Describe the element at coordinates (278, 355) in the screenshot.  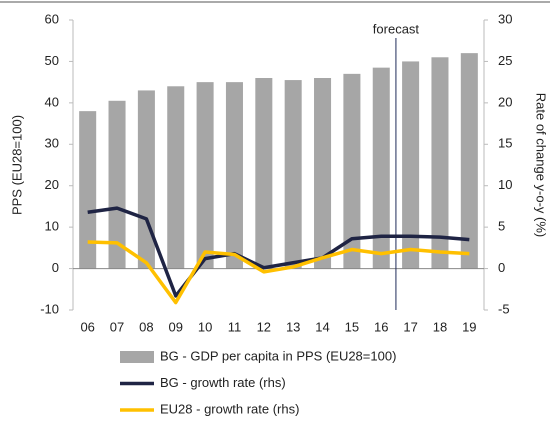
I see `legend-label: BG - GDP per capita in PPS (EU28=100)` at that location.